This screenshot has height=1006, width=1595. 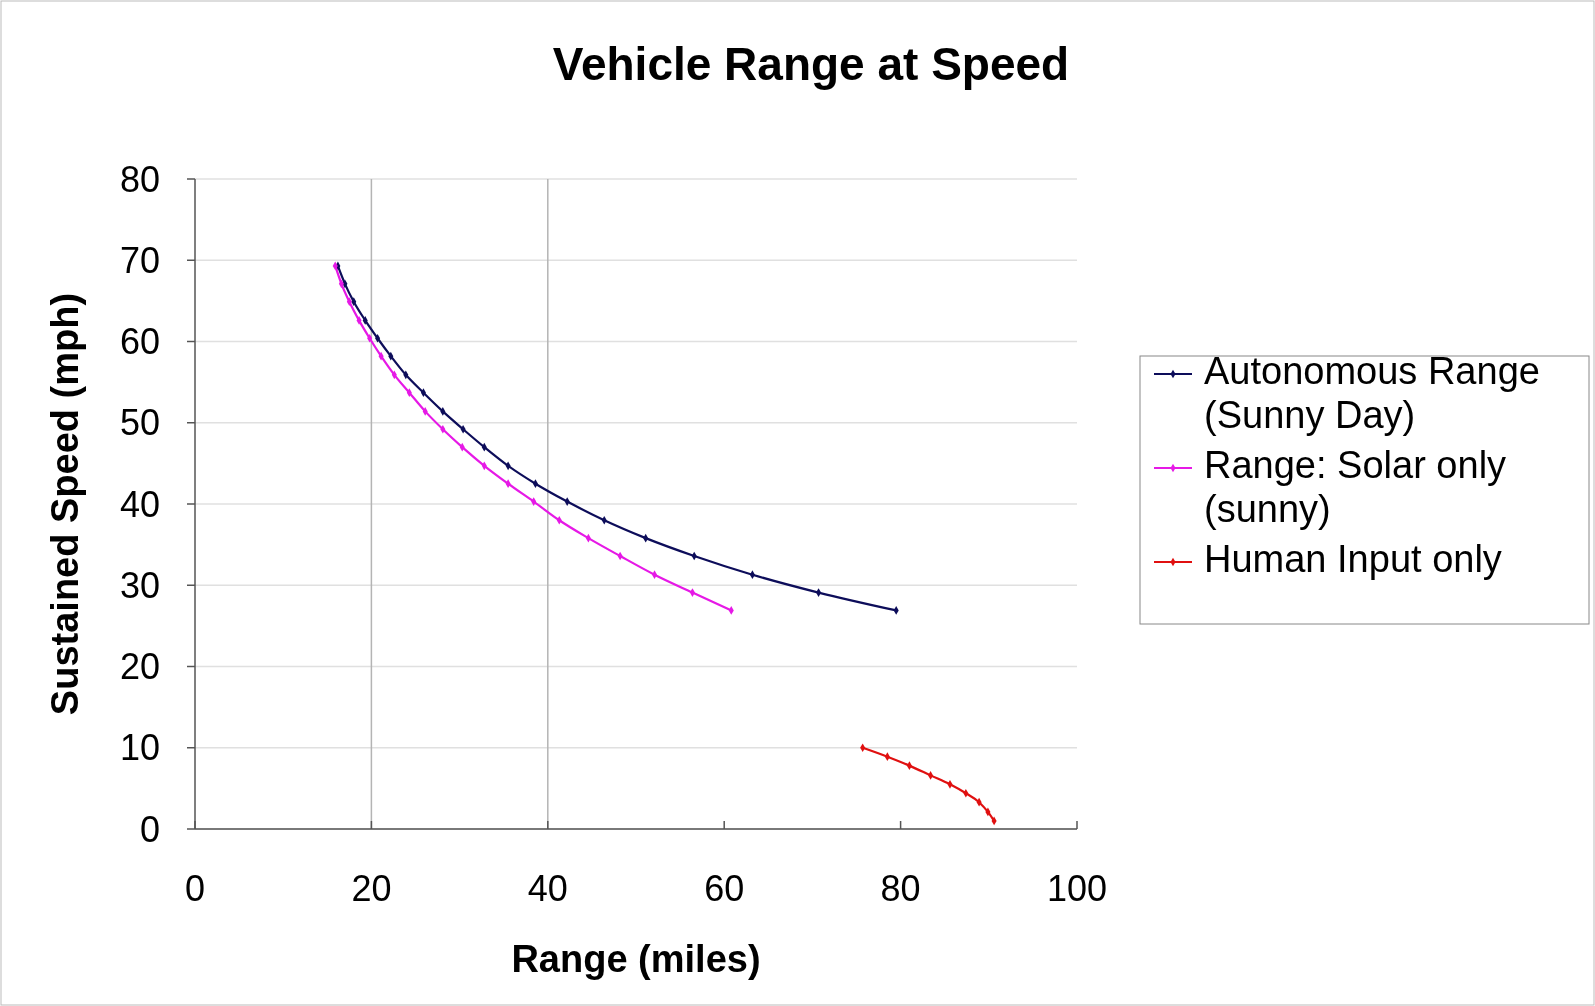 I want to click on x-axis-title: Range (miles), so click(x=636, y=959).